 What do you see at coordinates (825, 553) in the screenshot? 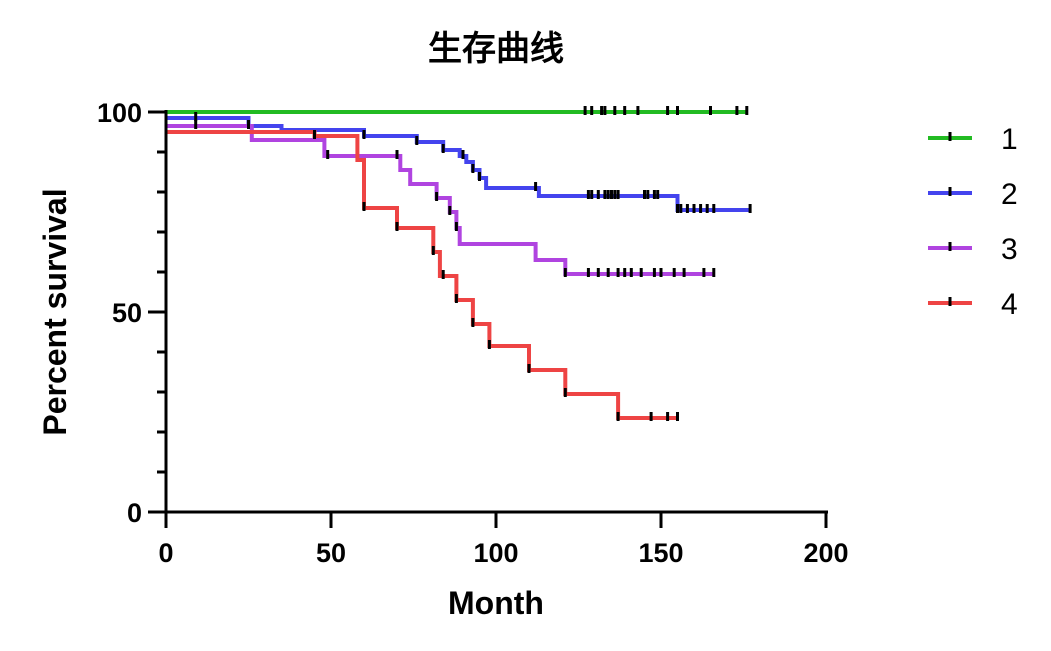
I see `x-tick-label: 200` at bounding box center [825, 553].